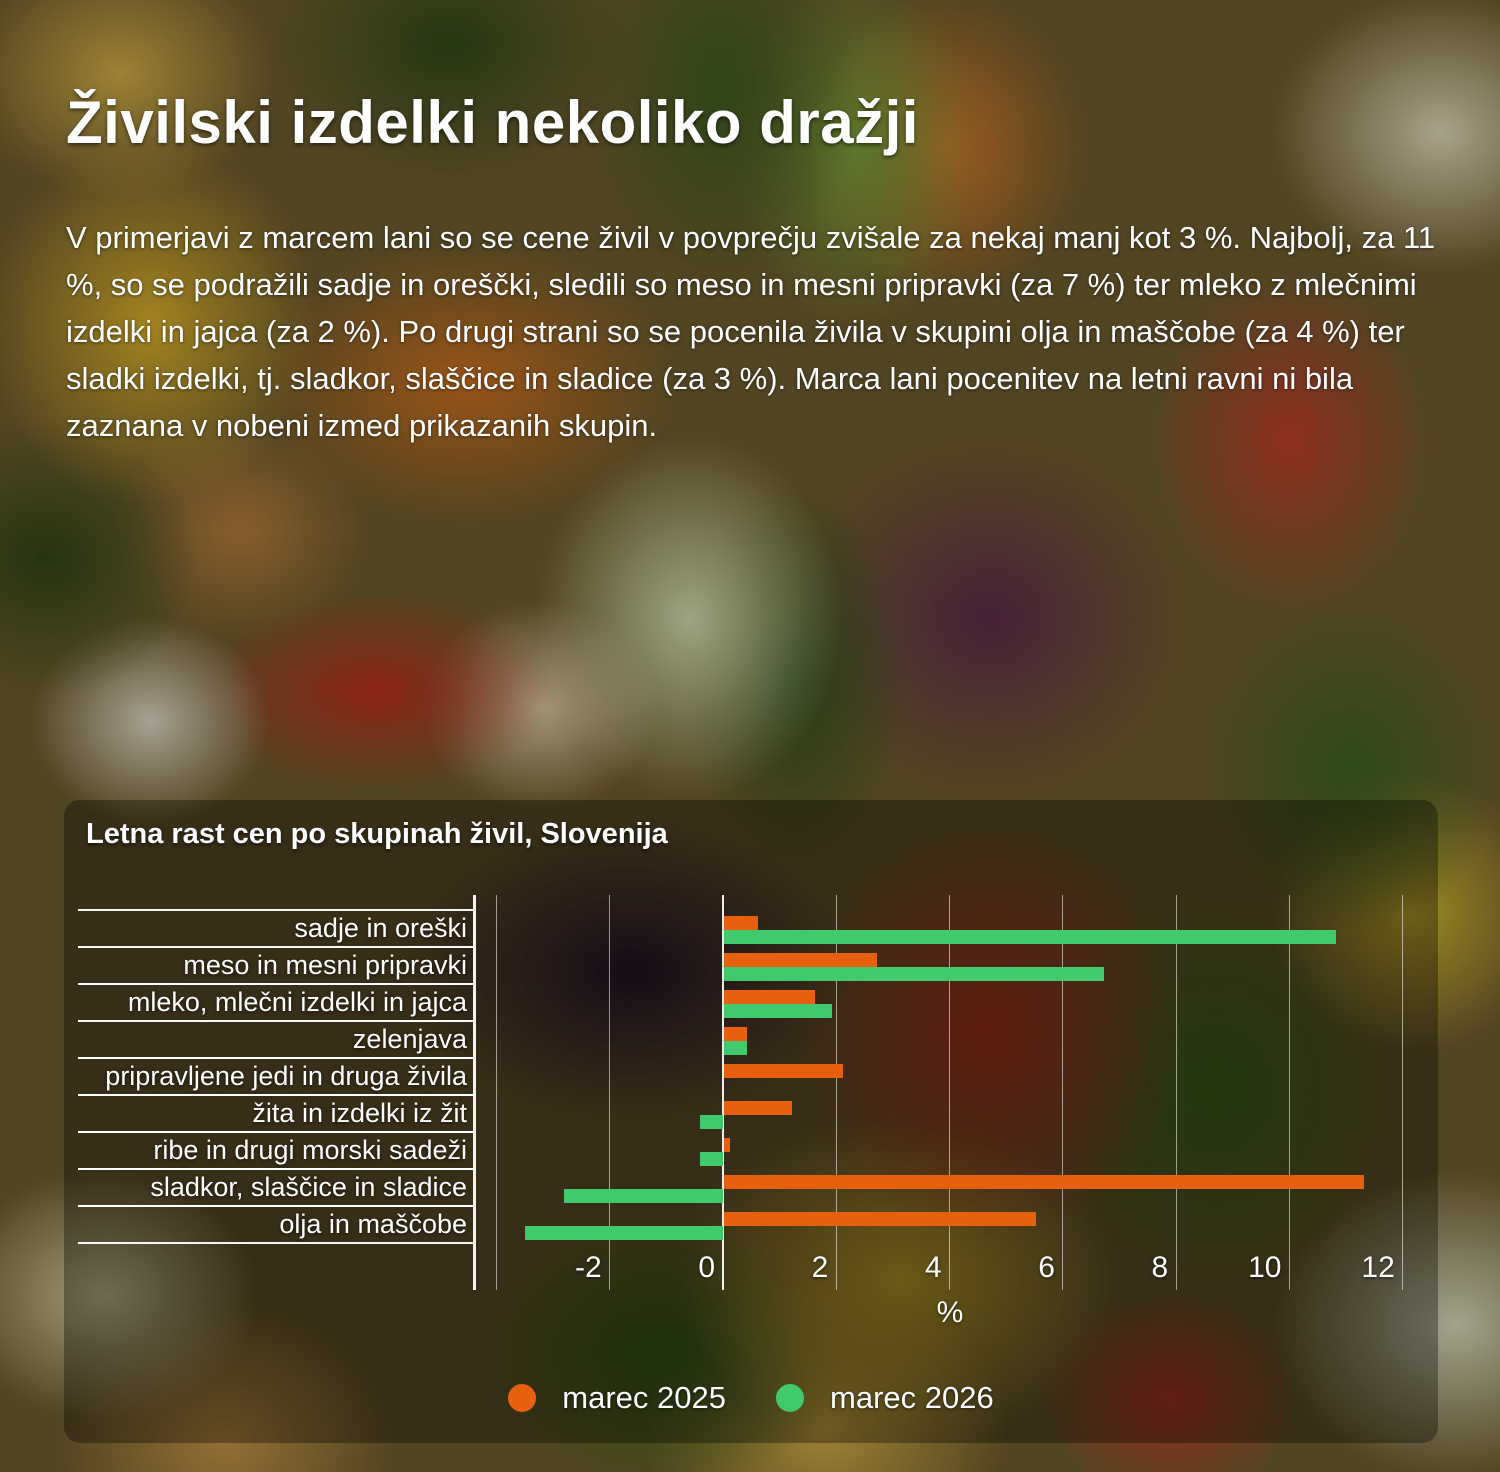  I want to click on page-title: Živilski izdelki nekoliko dražji, so click(492, 123).